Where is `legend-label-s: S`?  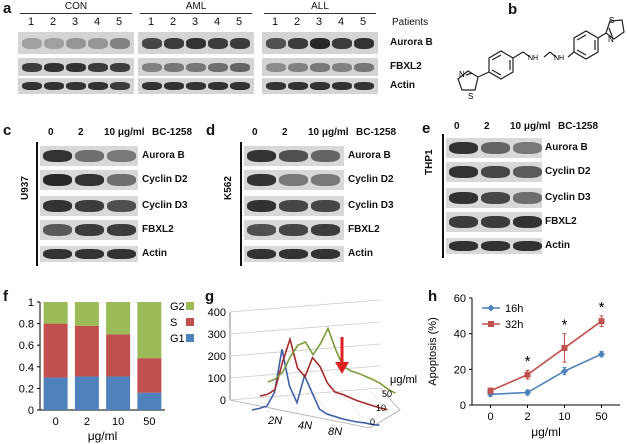 legend-label-s: S is located at coordinates (173, 323).